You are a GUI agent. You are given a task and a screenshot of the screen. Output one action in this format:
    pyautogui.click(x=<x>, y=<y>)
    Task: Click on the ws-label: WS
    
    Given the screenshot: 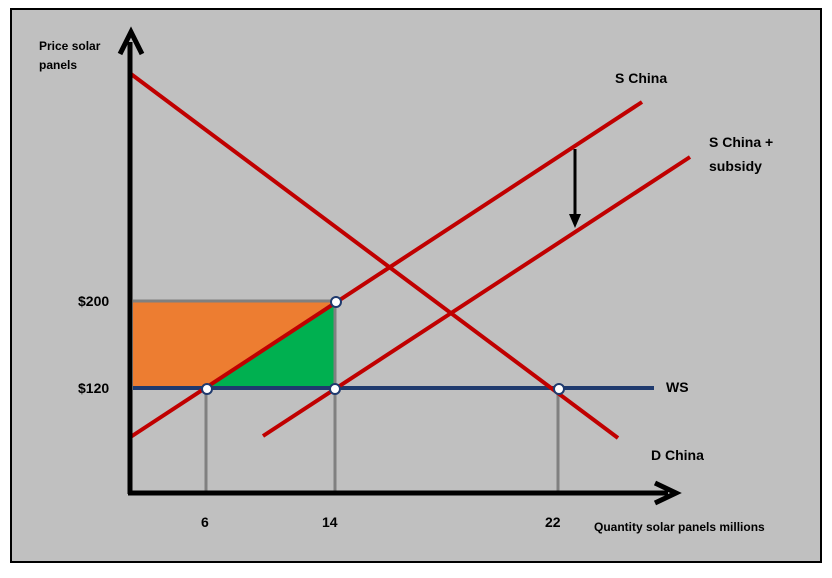 What is the action you would take?
    pyautogui.click(x=677, y=387)
    